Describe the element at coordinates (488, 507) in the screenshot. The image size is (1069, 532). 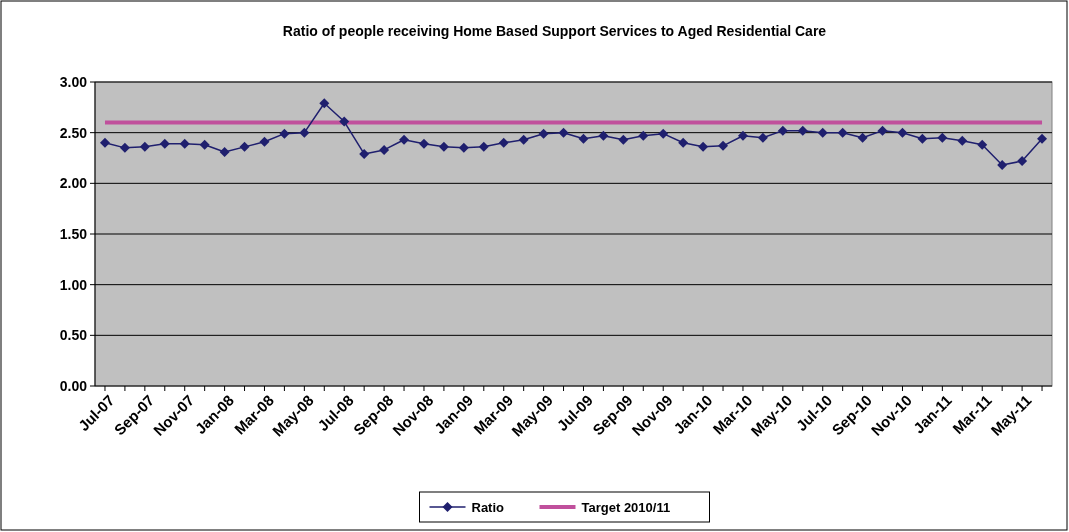
I see `legend-label: Ratio` at that location.